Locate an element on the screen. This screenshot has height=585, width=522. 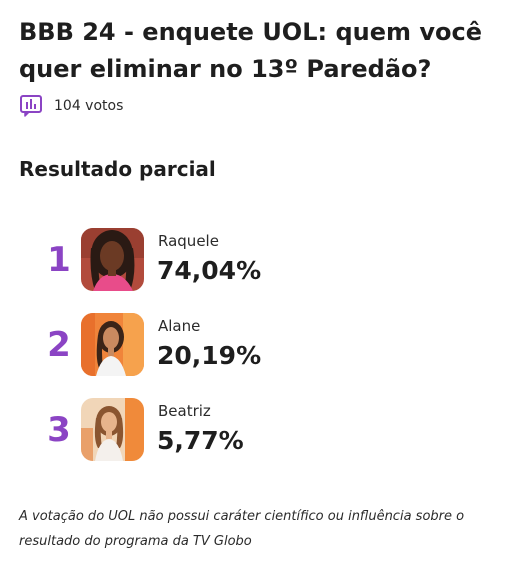
bar-chart-icon is located at coordinates (31, 106).